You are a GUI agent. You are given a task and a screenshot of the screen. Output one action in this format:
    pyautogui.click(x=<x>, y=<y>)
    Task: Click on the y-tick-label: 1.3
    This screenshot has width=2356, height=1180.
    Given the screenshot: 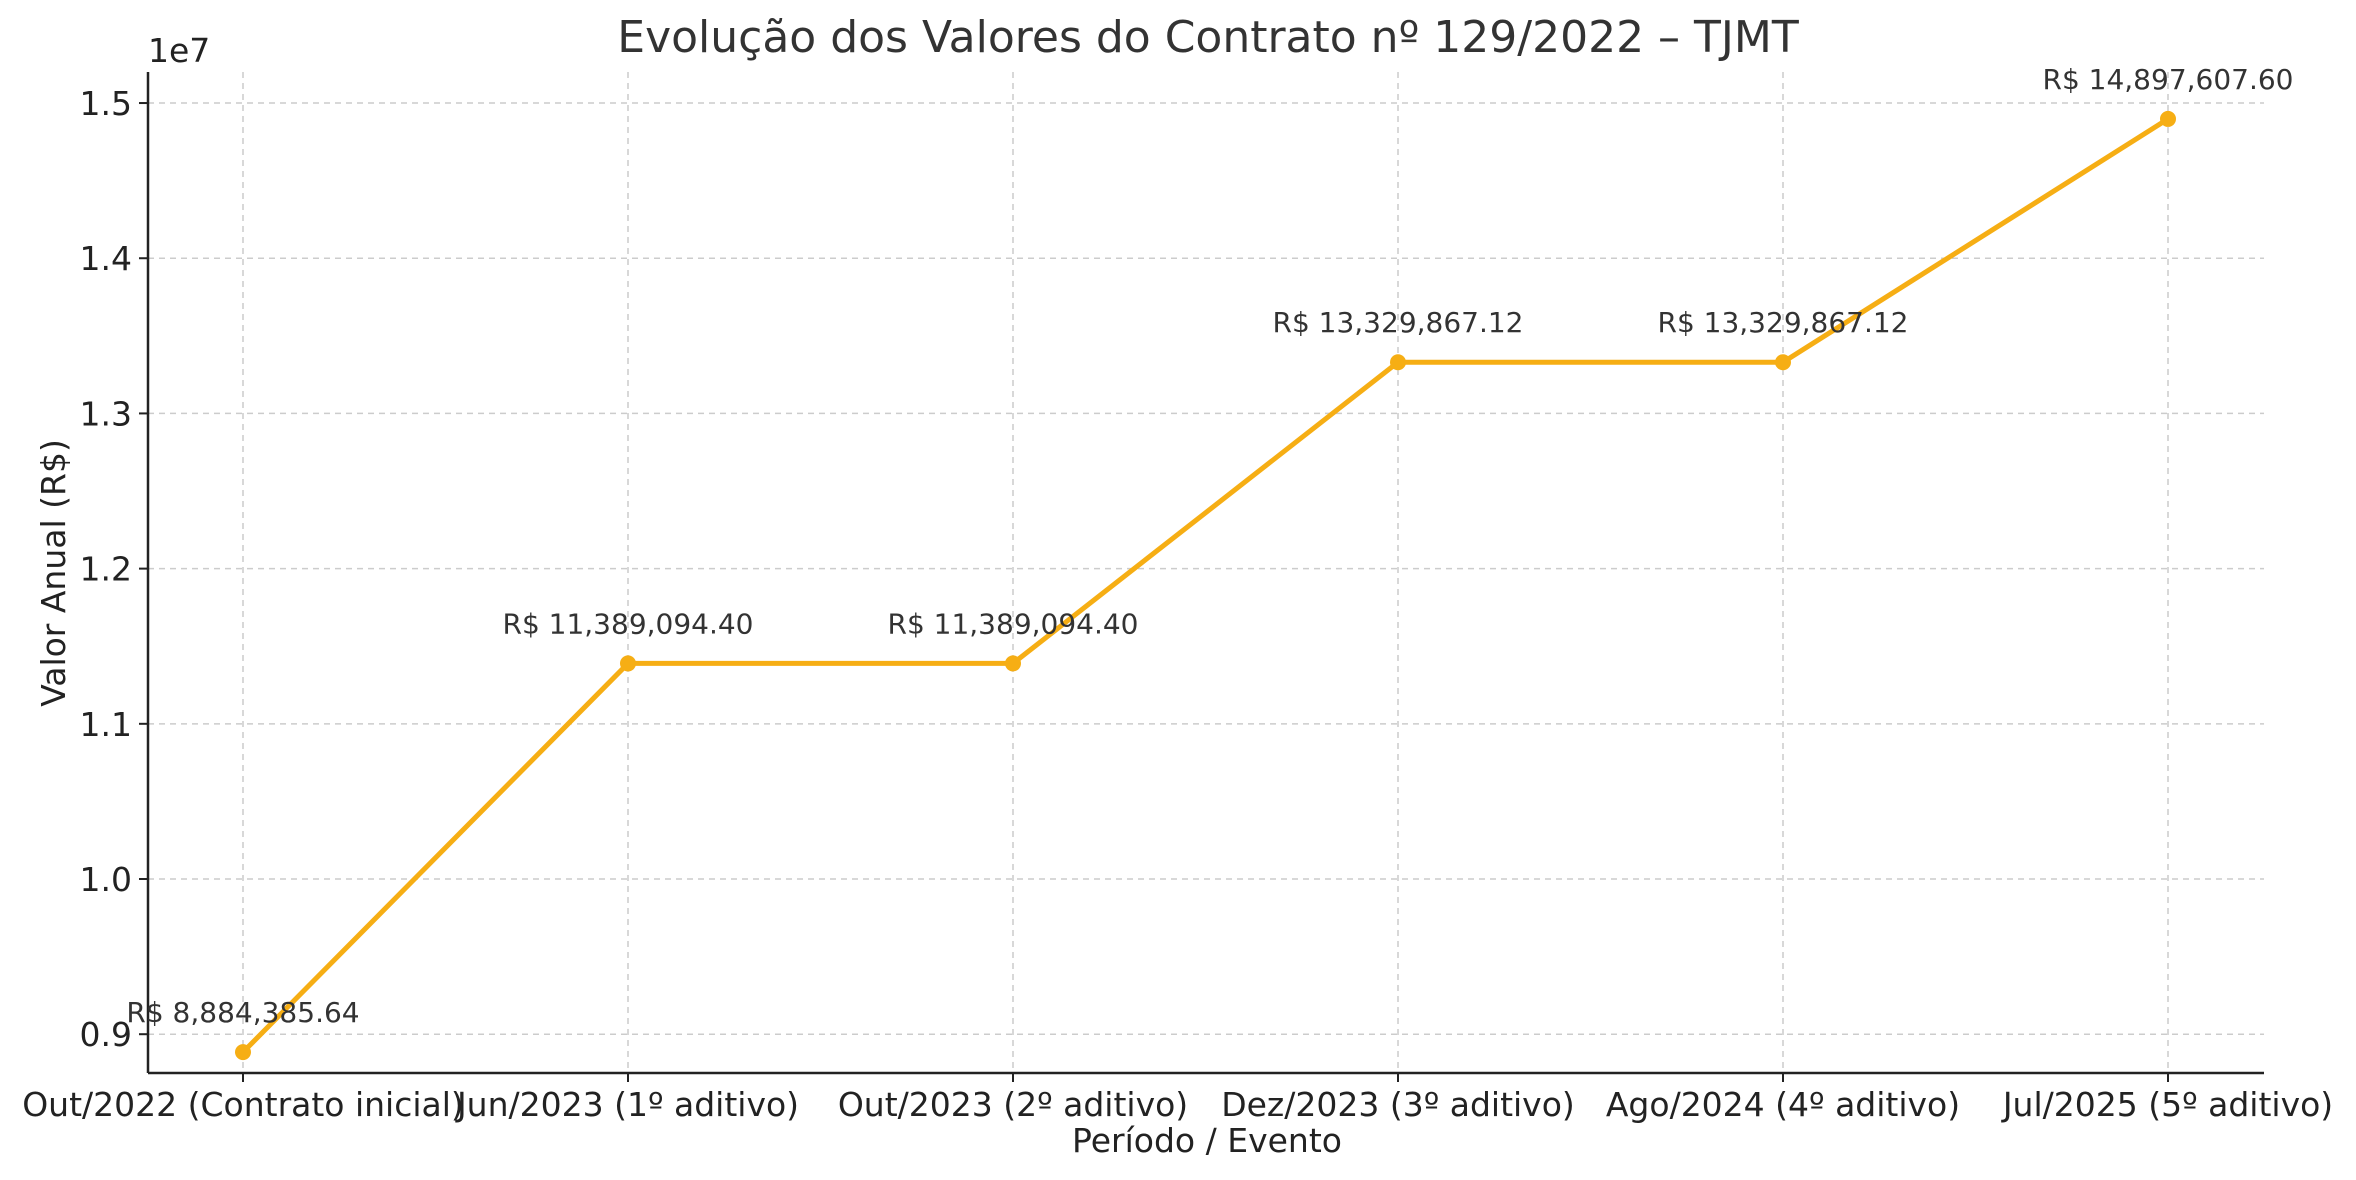 What is the action you would take?
    pyautogui.click(x=106, y=413)
    